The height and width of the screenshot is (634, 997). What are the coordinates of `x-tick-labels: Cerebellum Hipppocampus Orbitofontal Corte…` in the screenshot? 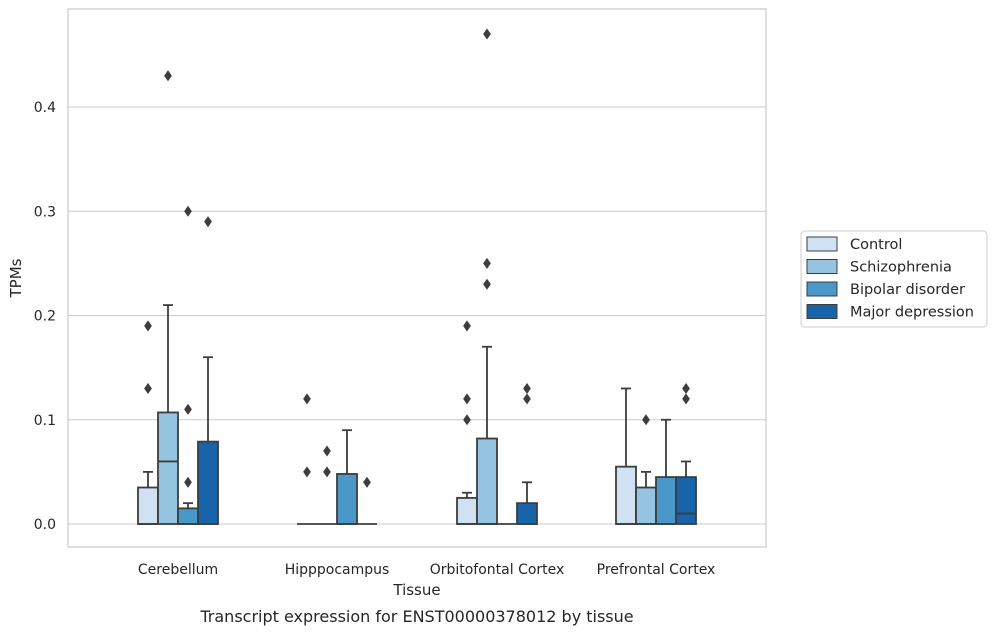 It's located at (426, 570).